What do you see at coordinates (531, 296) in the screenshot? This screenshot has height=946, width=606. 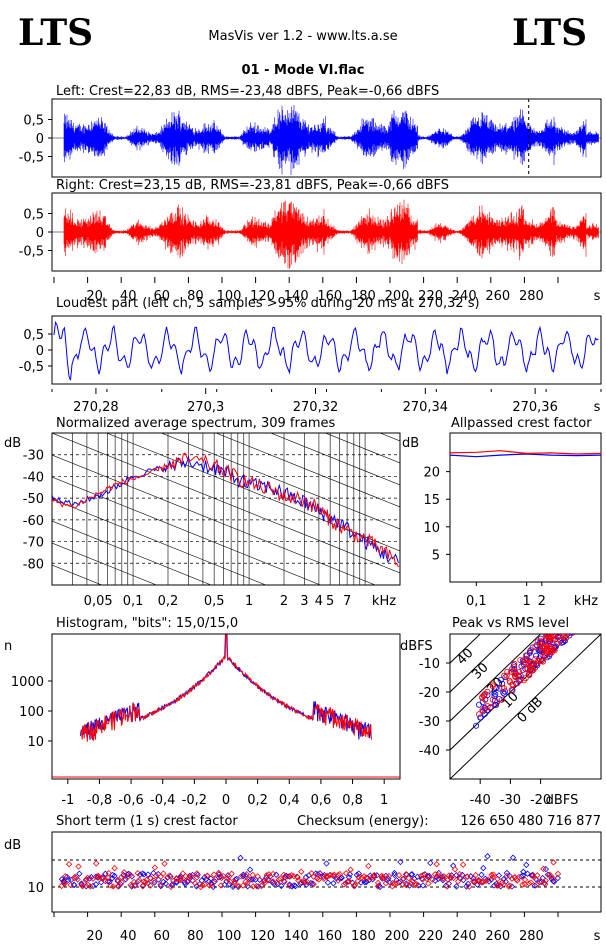 I see `right-waveform-xtick-label: 280` at bounding box center [531, 296].